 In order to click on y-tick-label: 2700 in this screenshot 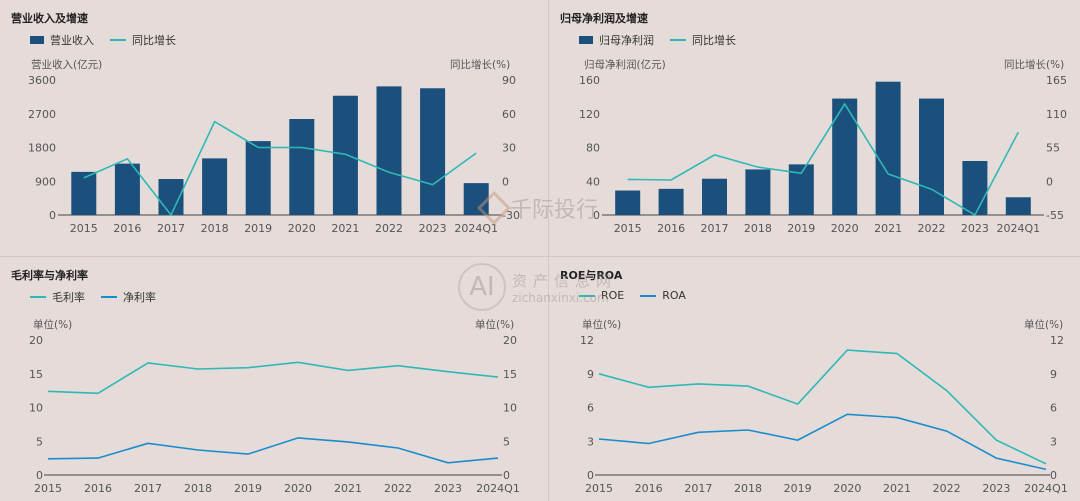, I will do `click(42, 114)`.